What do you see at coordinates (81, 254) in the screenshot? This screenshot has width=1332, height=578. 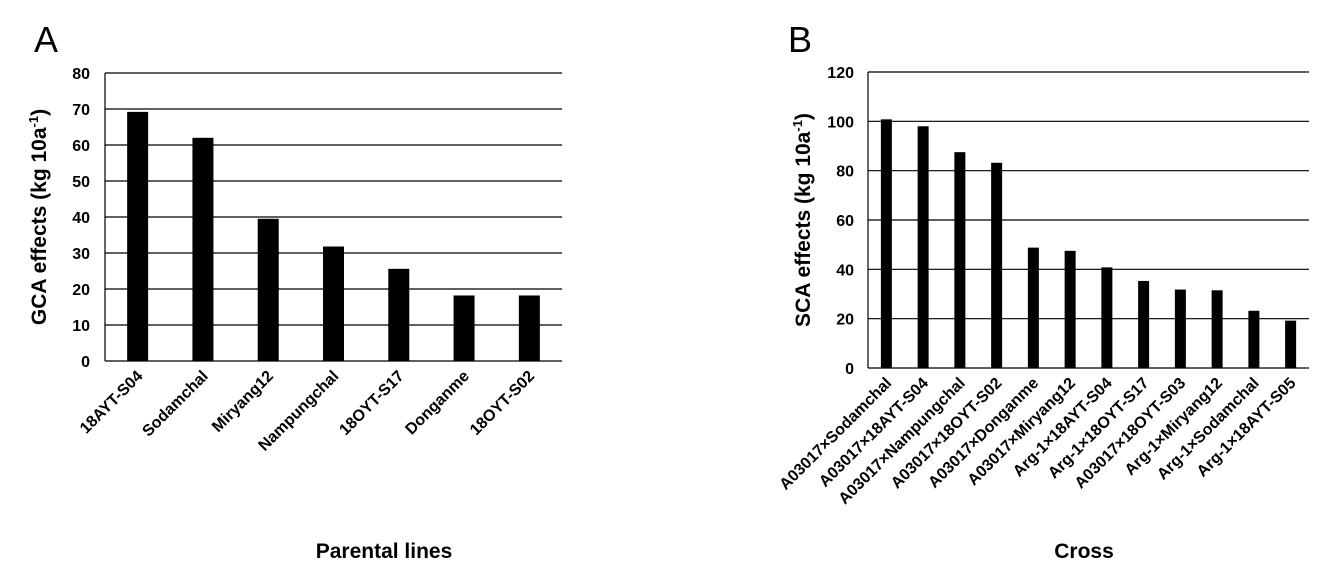 I see `y-tick-label: 30` at bounding box center [81, 254].